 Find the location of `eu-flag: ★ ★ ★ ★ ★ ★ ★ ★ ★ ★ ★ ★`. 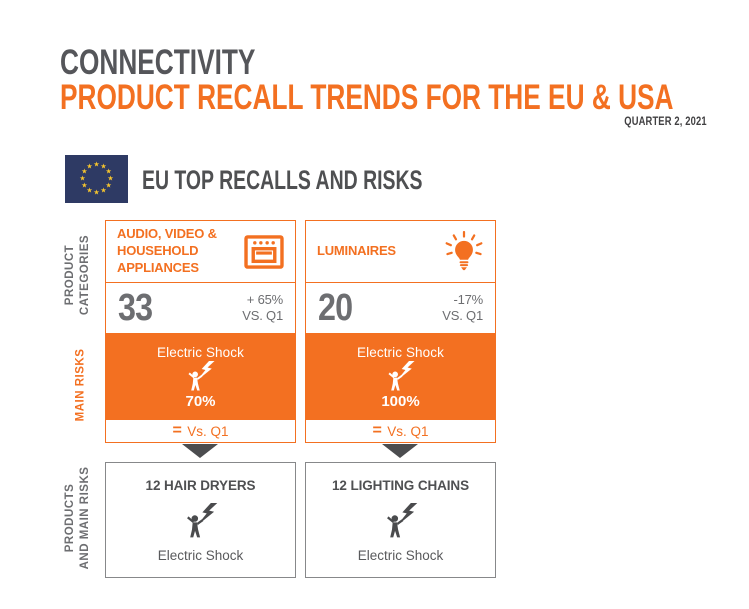

eu-flag: ★ ★ ★ ★ ★ ★ ★ ★ ★ ★ ★ ★ is located at coordinates (96, 179).